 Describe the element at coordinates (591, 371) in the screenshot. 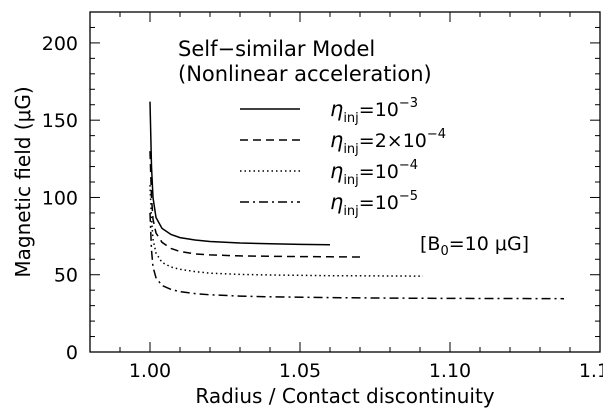

I see `x-tick-label: 1.15` at that location.